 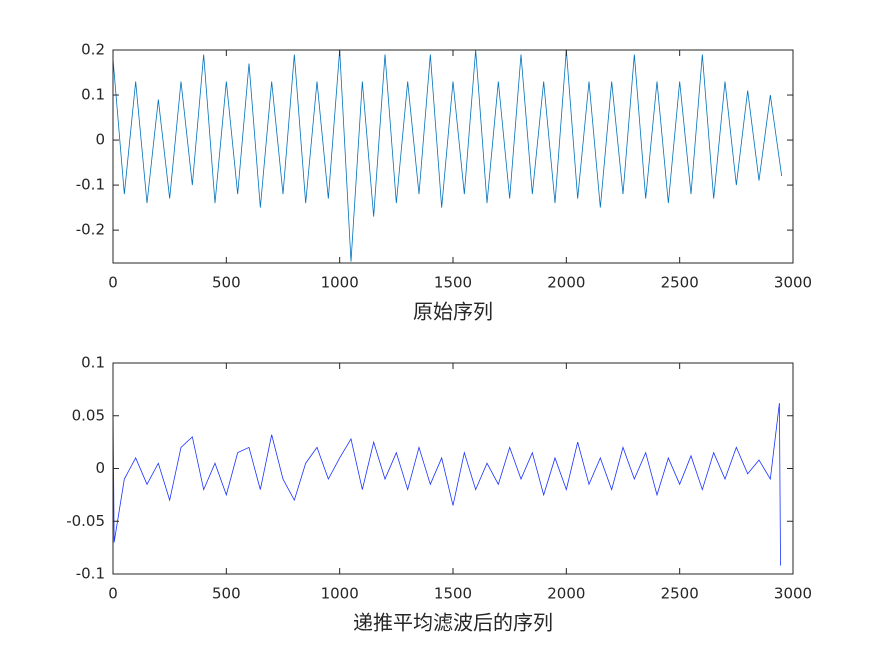 What do you see at coordinates (90, 230) in the screenshot?
I see `y-tick-label: -0.2` at bounding box center [90, 230].